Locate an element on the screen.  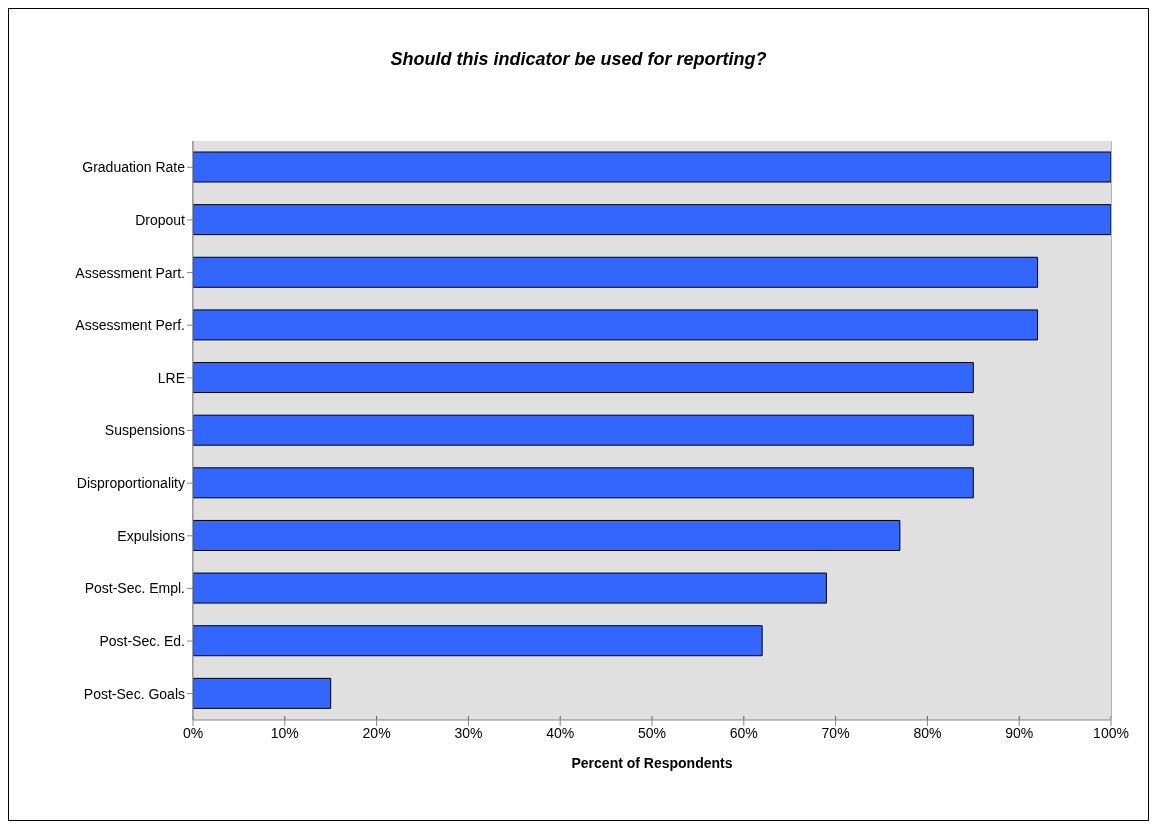
x-tick-label: 0% is located at coordinates (193, 732).